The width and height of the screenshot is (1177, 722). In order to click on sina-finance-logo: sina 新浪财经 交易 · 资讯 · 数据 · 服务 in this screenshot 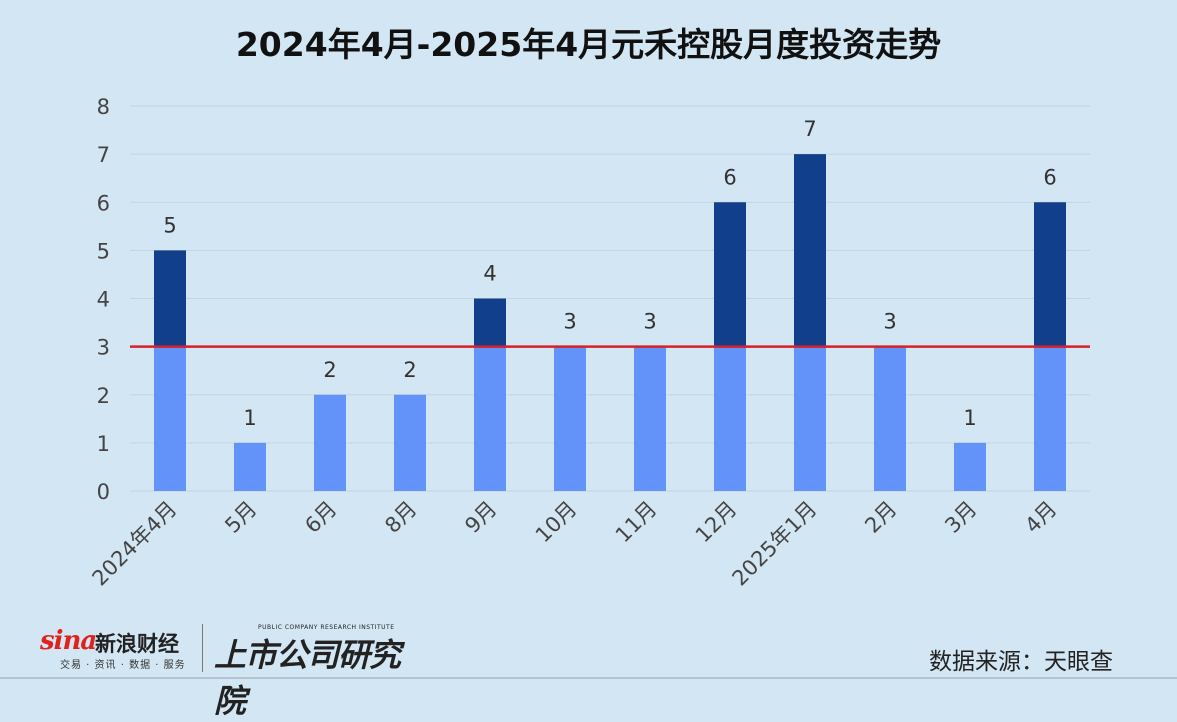, I will do `click(122, 647)`.